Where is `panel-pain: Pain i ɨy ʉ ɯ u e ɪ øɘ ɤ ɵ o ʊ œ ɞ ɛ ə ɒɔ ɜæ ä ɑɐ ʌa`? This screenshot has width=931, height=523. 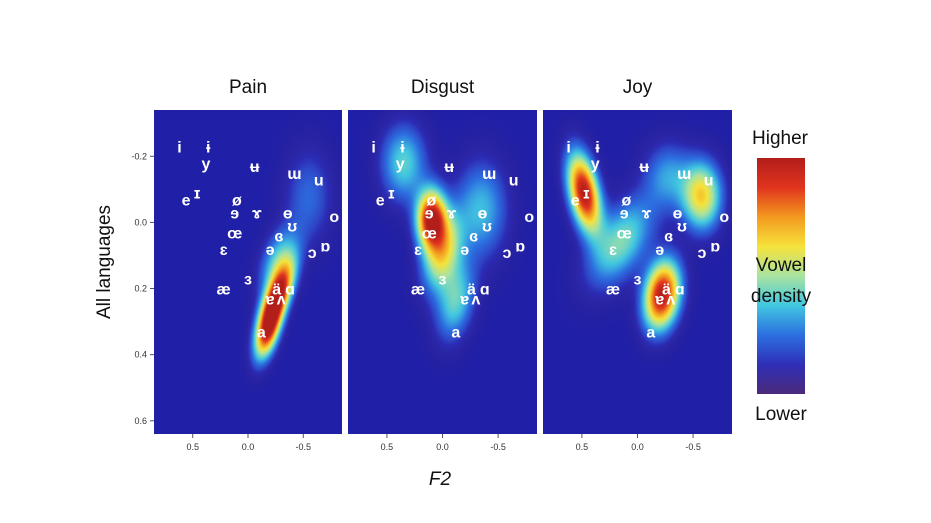 panel-pain: Pain i ɨy ʉ ɯ u e ɪ øɘ ɤ ɵ o ʊ œ ɞ ɛ ə ɒɔ ɜæ ä ɑɐ ʌa is located at coordinates (248, 255).